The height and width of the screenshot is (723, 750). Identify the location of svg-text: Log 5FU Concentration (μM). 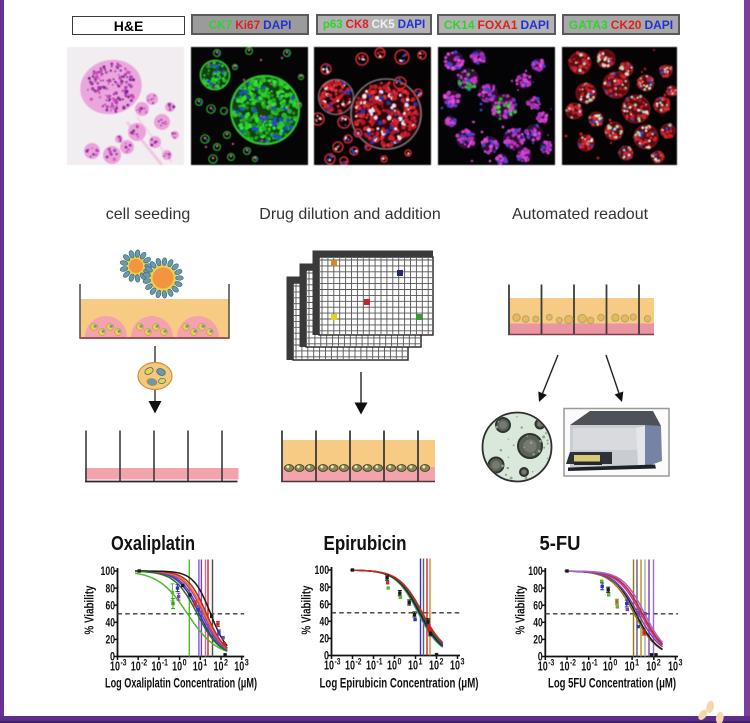
(612, 683).